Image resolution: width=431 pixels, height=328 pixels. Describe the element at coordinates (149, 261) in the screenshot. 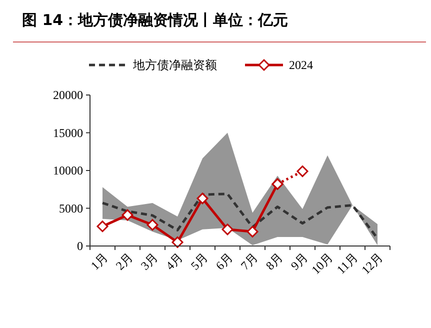

I see `x-tick-label: 3月` at that location.